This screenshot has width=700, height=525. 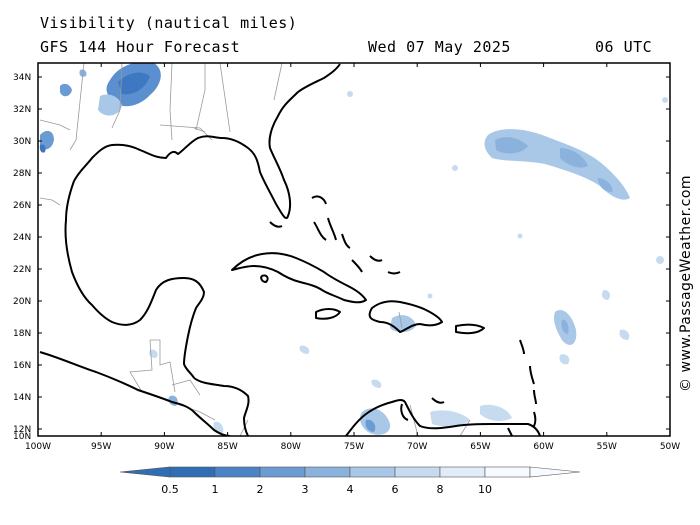 What do you see at coordinates (395, 489) in the screenshot?
I see `legend-label: 6` at bounding box center [395, 489].